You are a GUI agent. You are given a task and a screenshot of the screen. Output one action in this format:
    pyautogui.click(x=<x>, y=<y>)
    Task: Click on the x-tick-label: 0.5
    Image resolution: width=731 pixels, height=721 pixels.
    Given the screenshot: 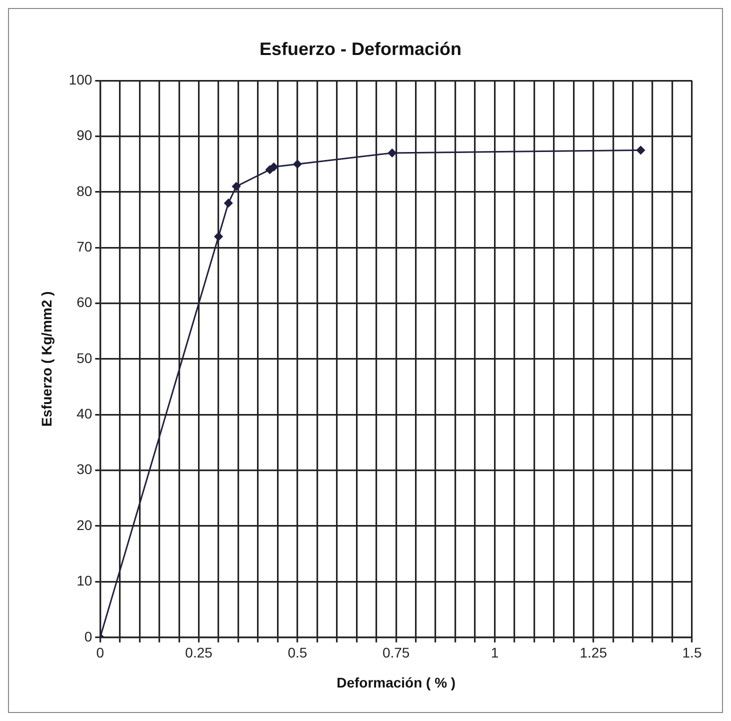 What is the action you would take?
    pyautogui.click(x=298, y=652)
    